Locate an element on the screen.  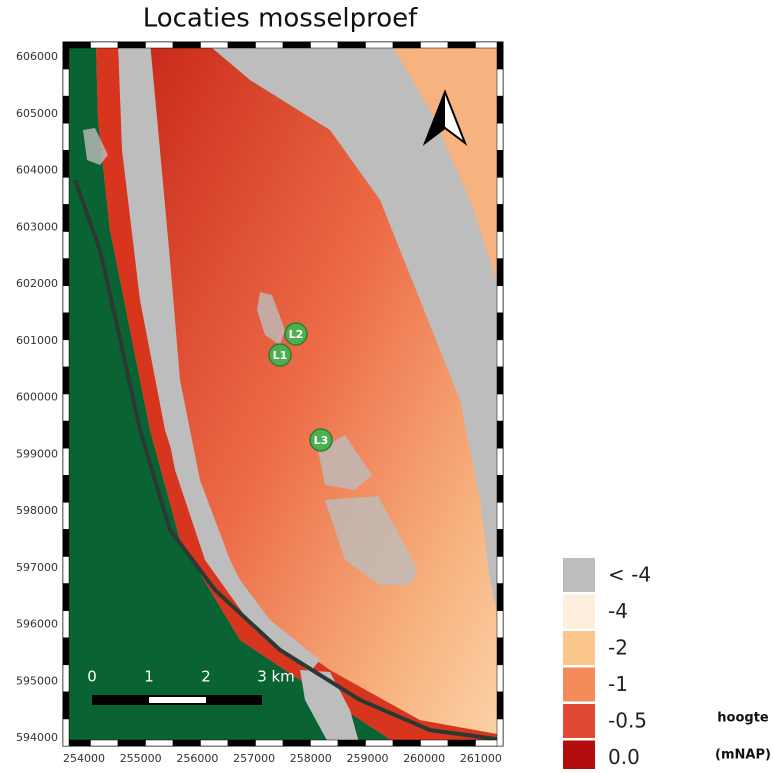
y-coordinate-label: 601000 is located at coordinates (37, 340).